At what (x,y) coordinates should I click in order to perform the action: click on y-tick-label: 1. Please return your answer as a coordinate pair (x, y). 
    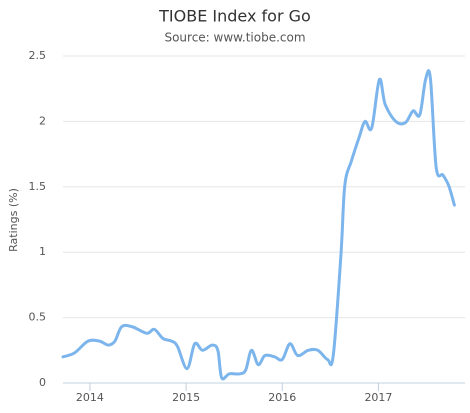
    Looking at the image, I should click on (42, 251).